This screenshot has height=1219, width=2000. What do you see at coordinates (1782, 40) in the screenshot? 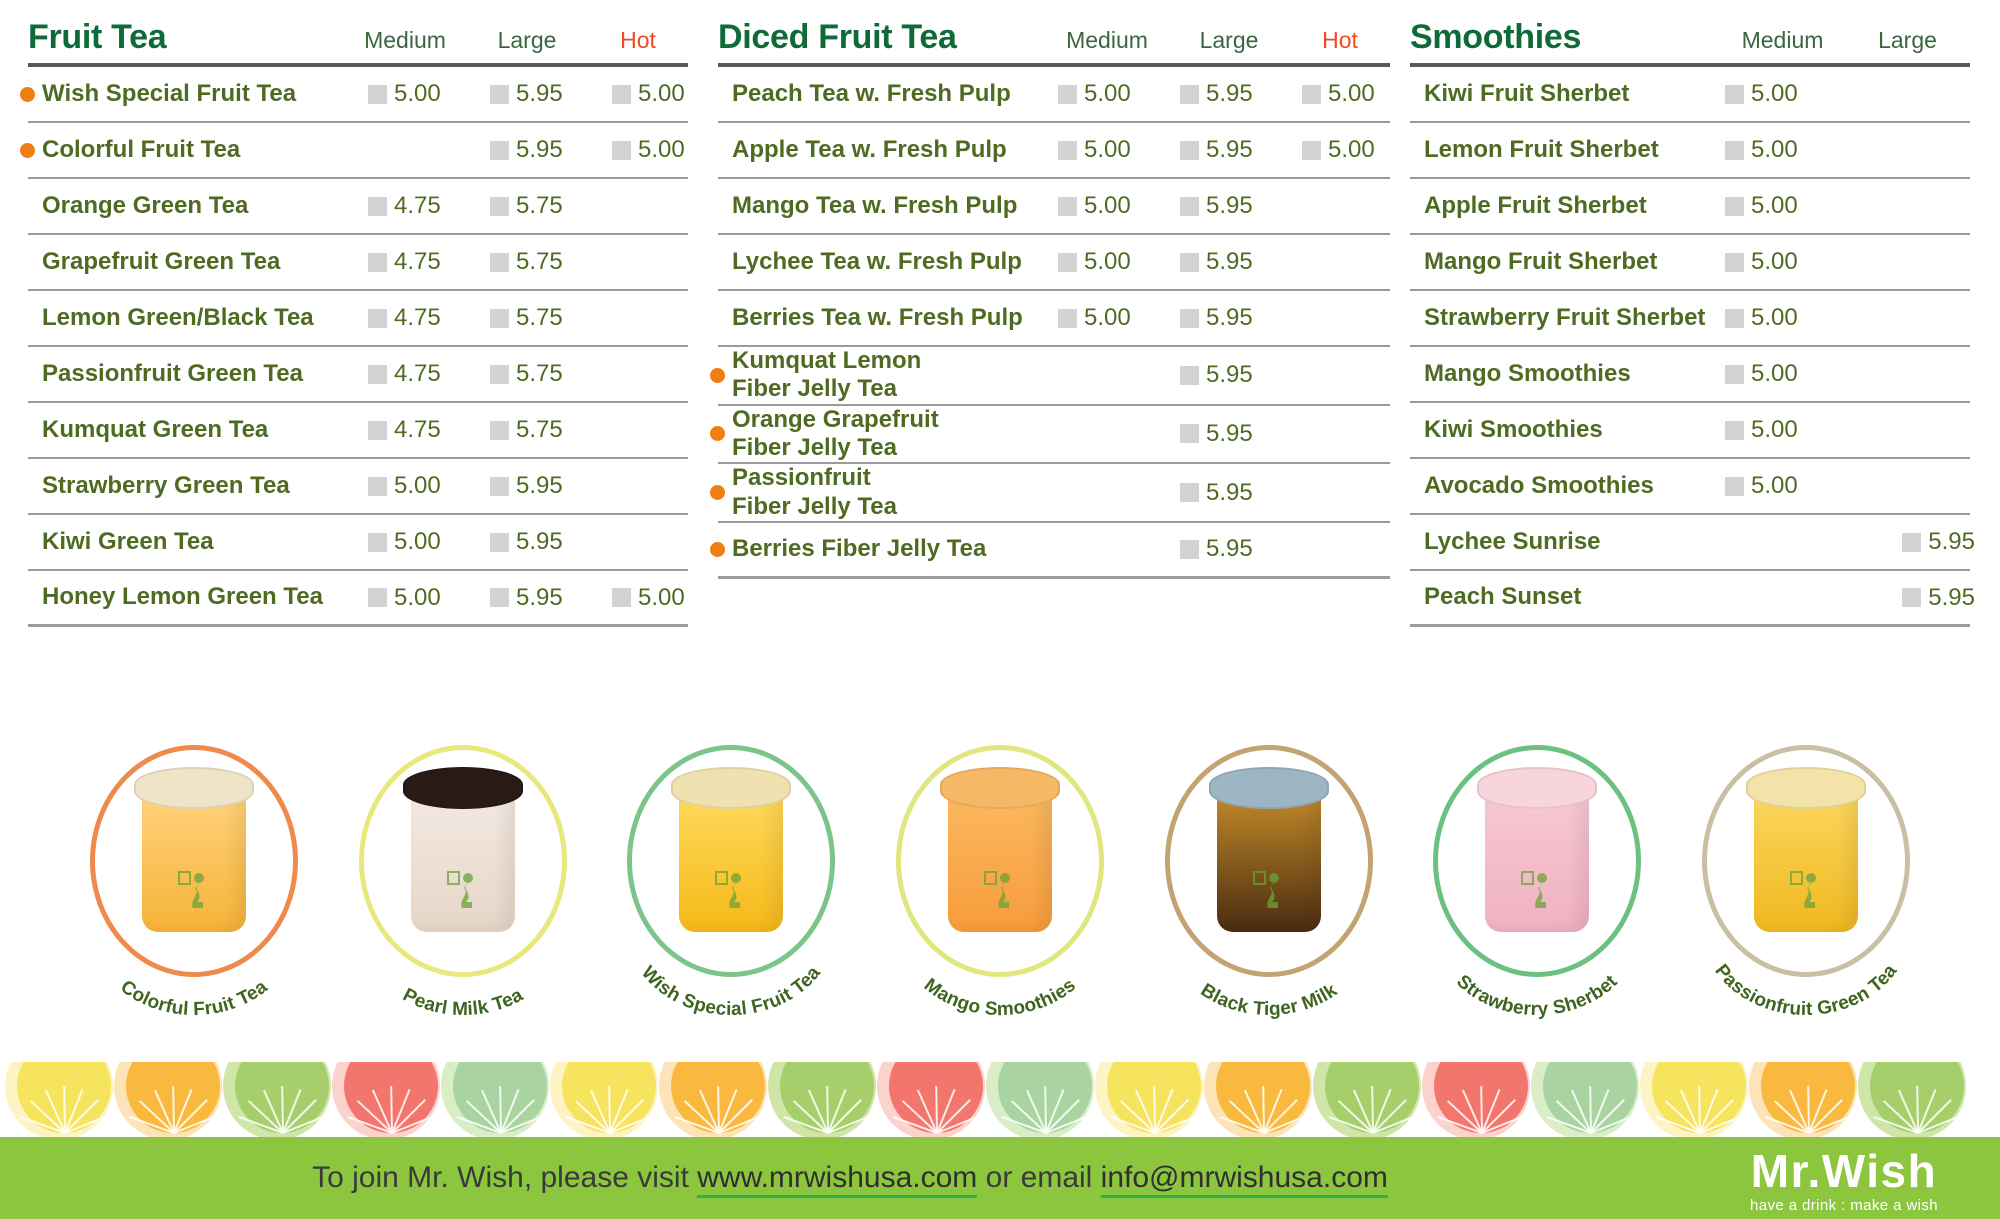
I see `size-header-medium: Medium` at bounding box center [1782, 40].